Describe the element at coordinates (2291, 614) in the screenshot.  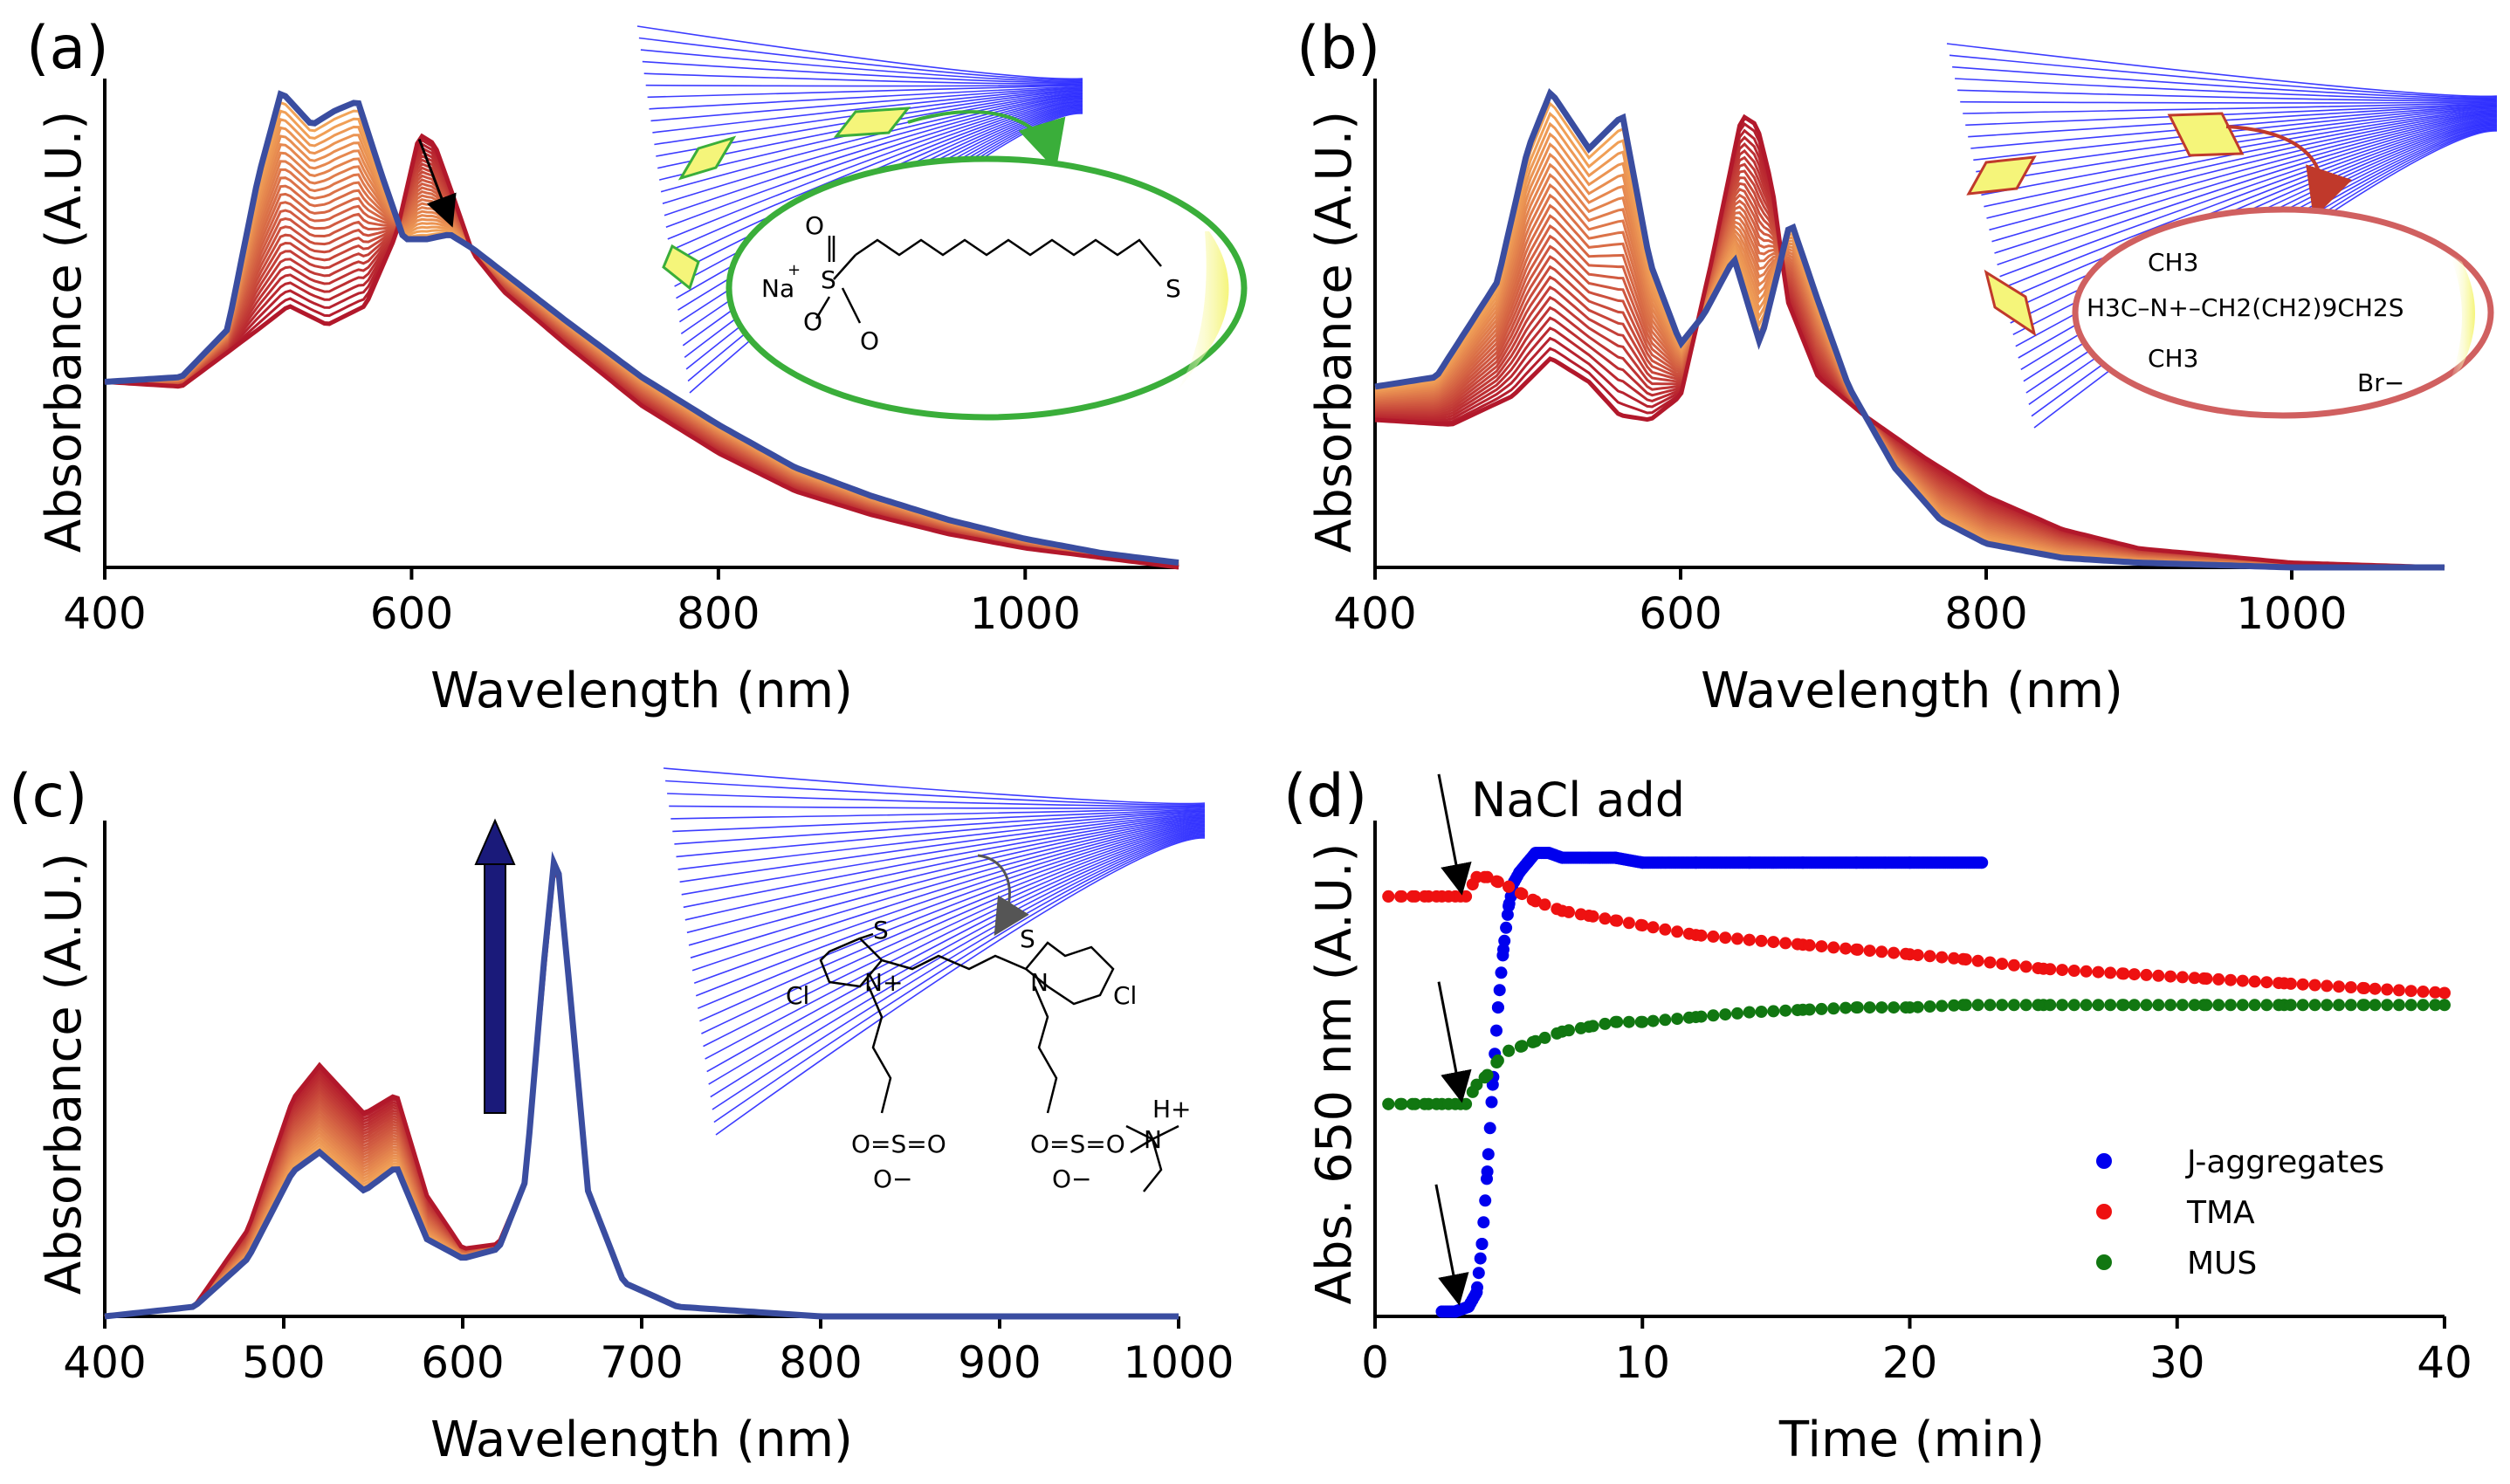
I see `x-tick-label: 1000` at that location.